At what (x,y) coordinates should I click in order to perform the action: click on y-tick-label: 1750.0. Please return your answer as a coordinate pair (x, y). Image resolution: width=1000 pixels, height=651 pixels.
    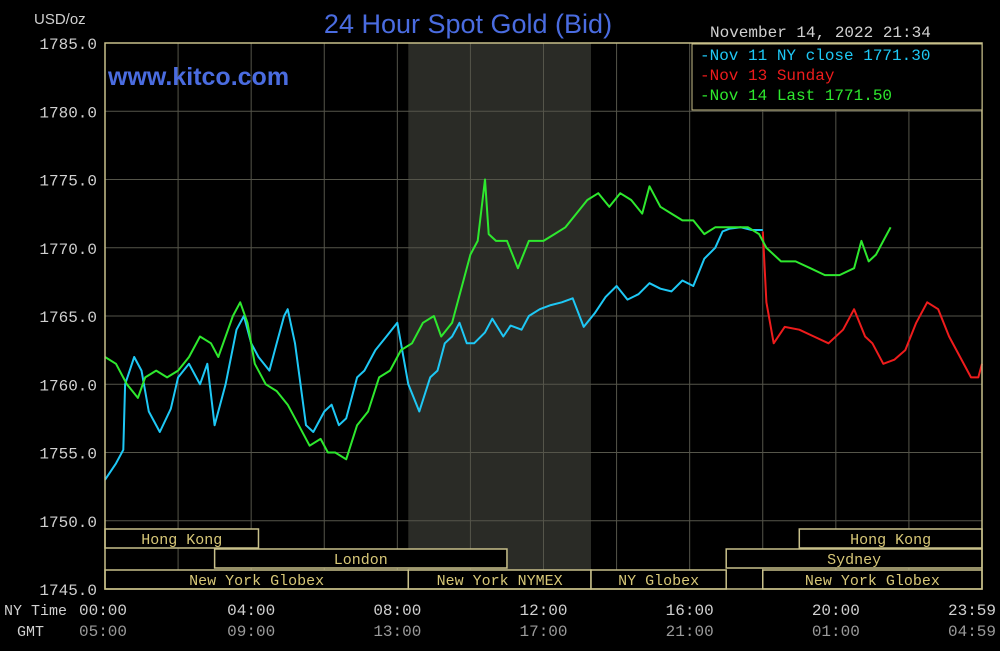
    Looking at the image, I should click on (68, 523).